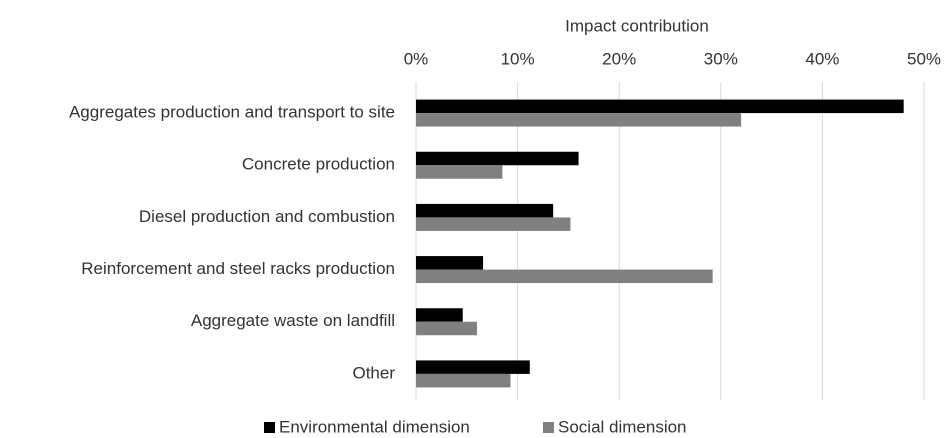 Image resolution: width=944 pixels, height=438 pixels. Describe the element at coordinates (721, 58) in the screenshot. I see `x-tick-label: 30%` at that location.